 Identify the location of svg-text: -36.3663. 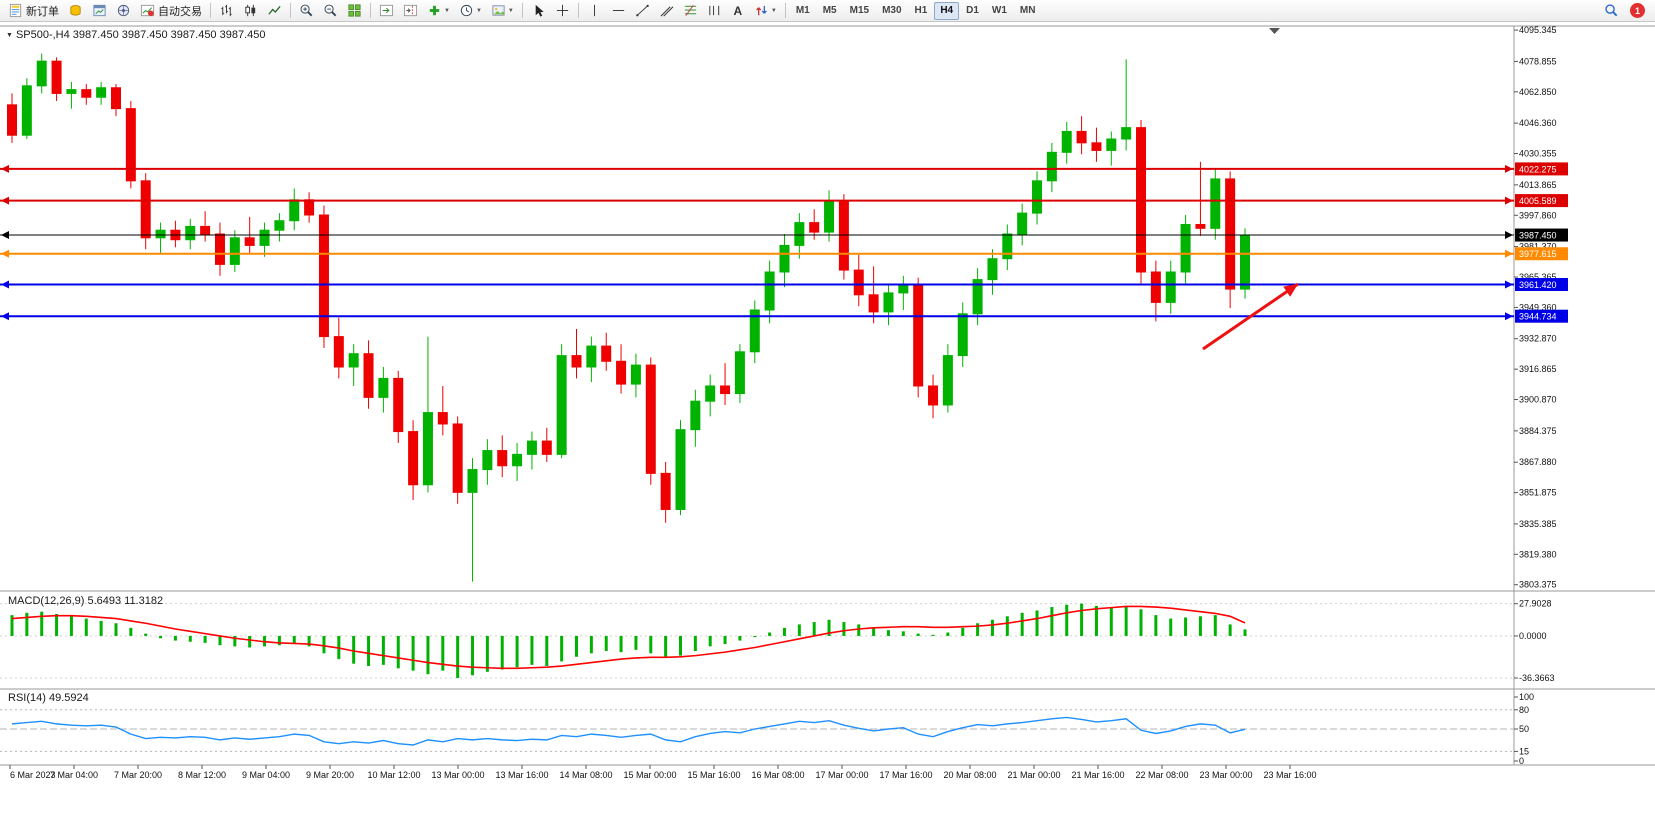
(1537, 678).